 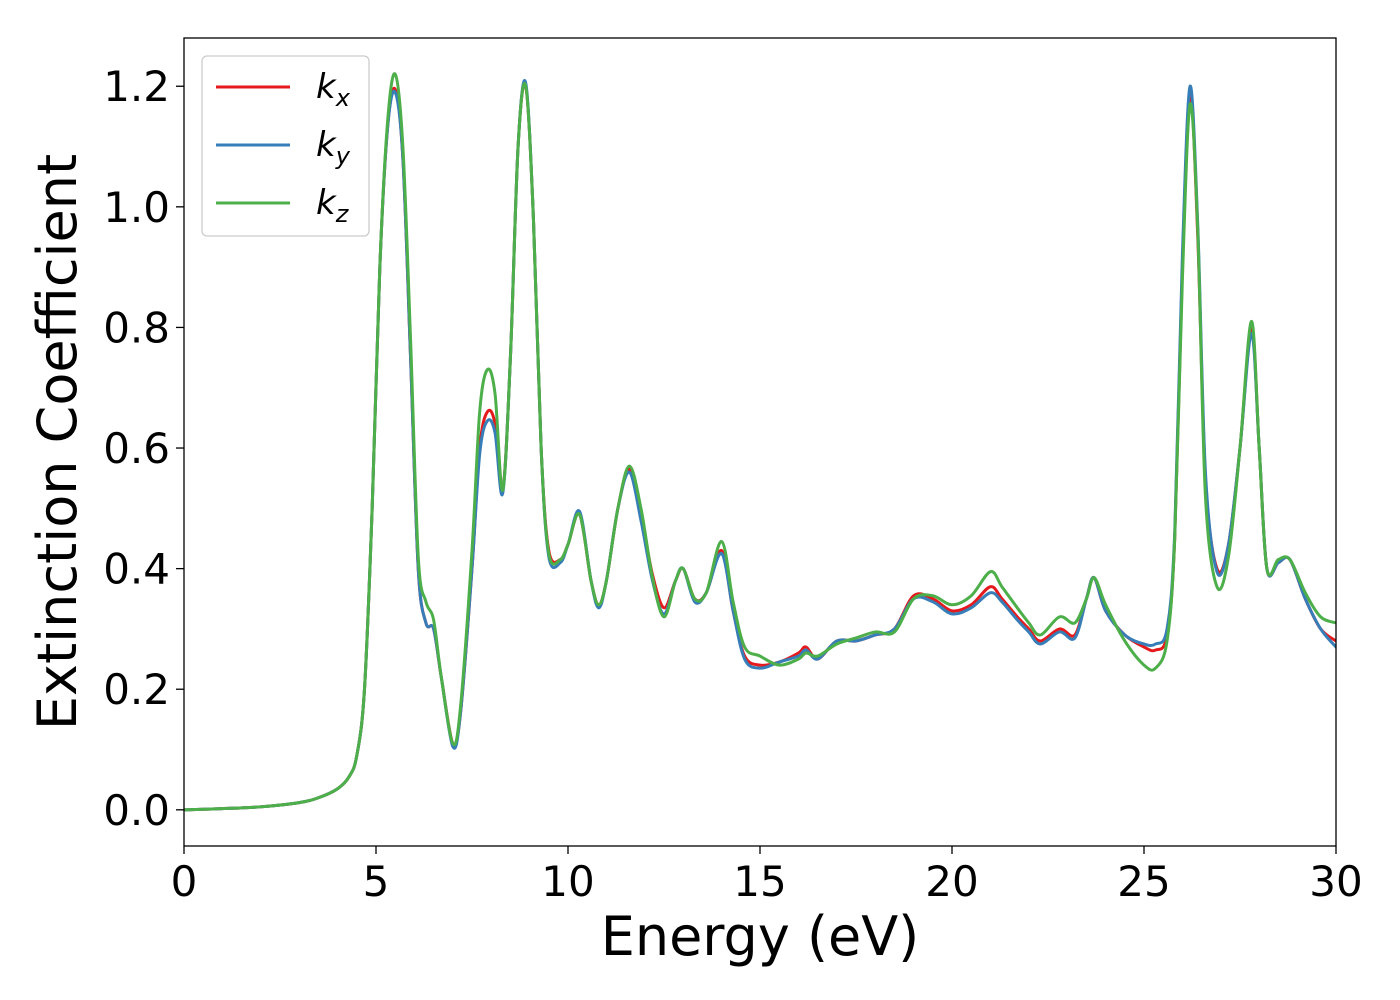 What do you see at coordinates (333, 89) in the screenshot?
I see `legend-label-kx: kx` at bounding box center [333, 89].